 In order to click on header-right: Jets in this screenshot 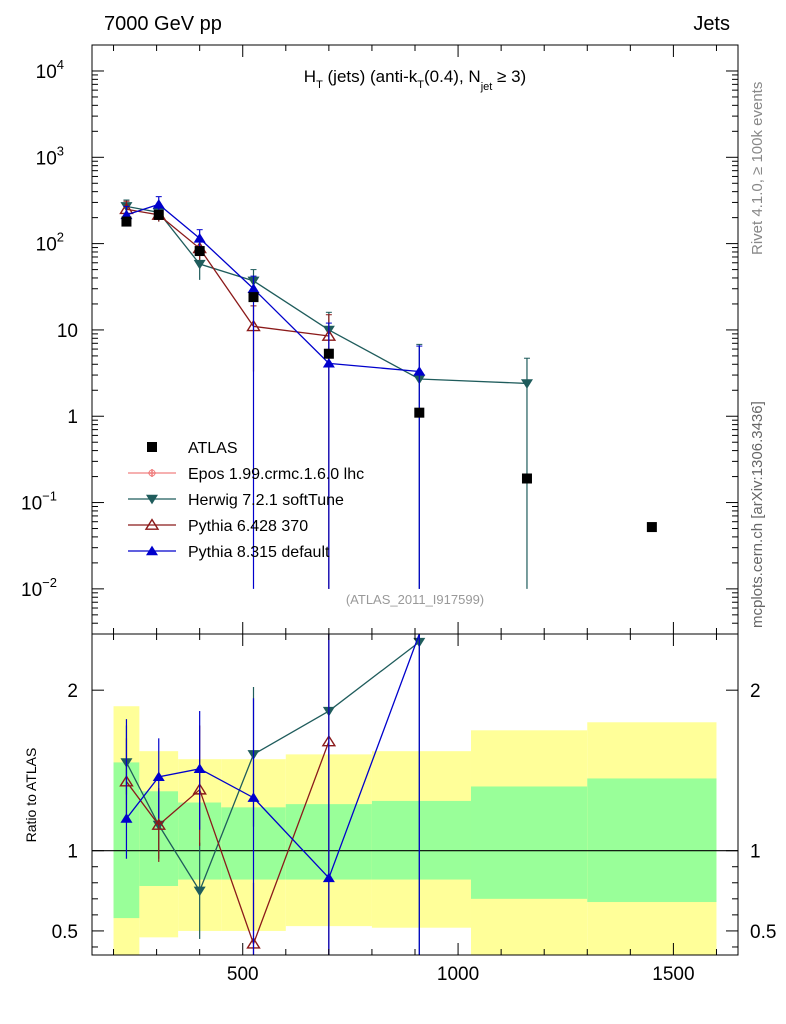, I will do `click(711, 24)`.